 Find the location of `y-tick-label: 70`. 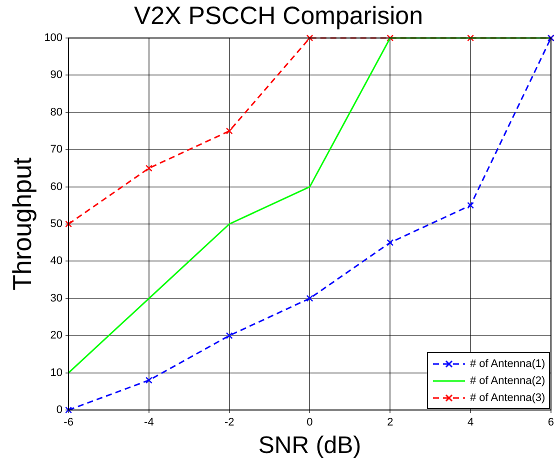

y-tick-label: 70 is located at coordinates (56, 150).